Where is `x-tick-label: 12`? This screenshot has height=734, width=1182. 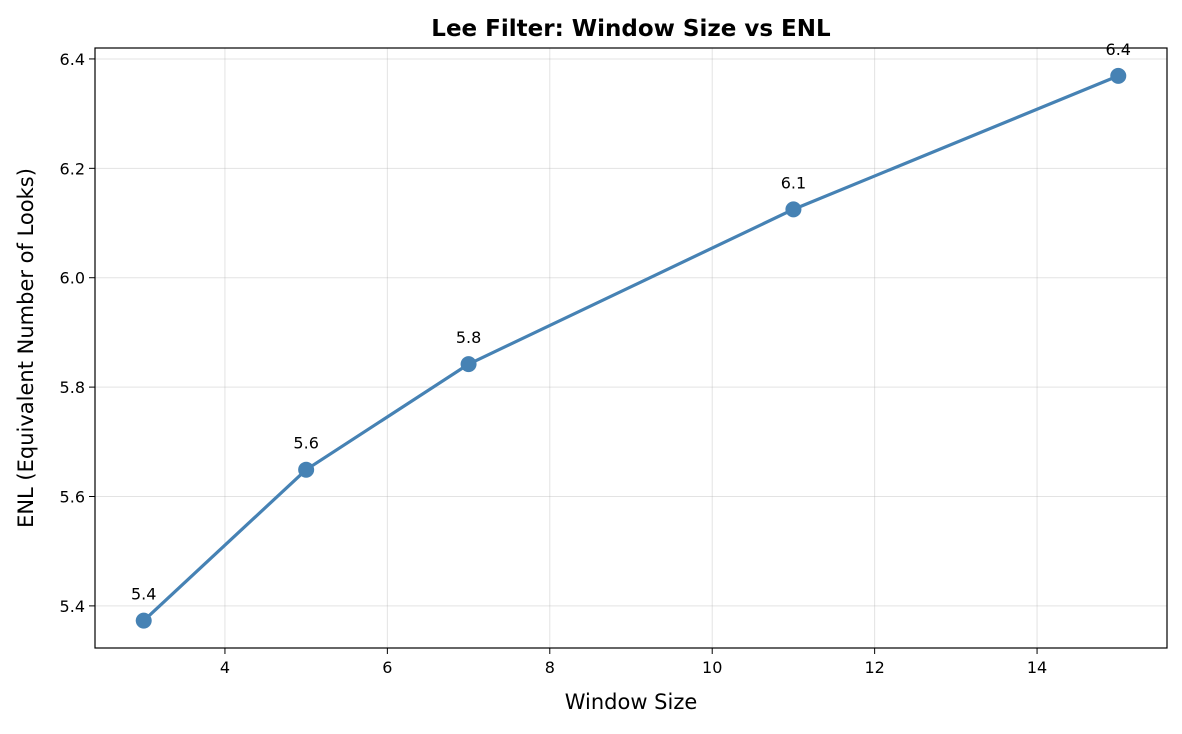
x-tick-label: 12 is located at coordinates (874, 667).